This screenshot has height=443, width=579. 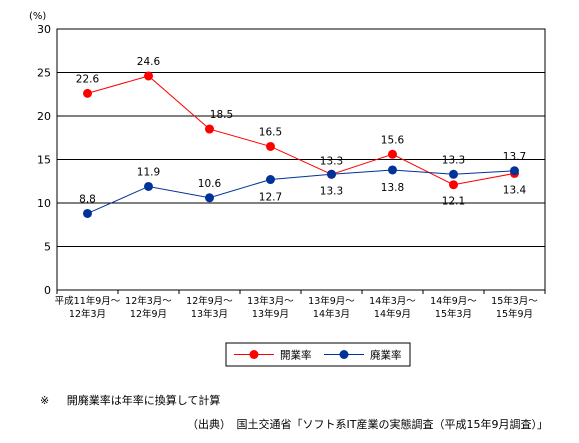 What do you see at coordinates (148, 172) in the screenshot?
I see `data-label: 11.9` at bounding box center [148, 172].